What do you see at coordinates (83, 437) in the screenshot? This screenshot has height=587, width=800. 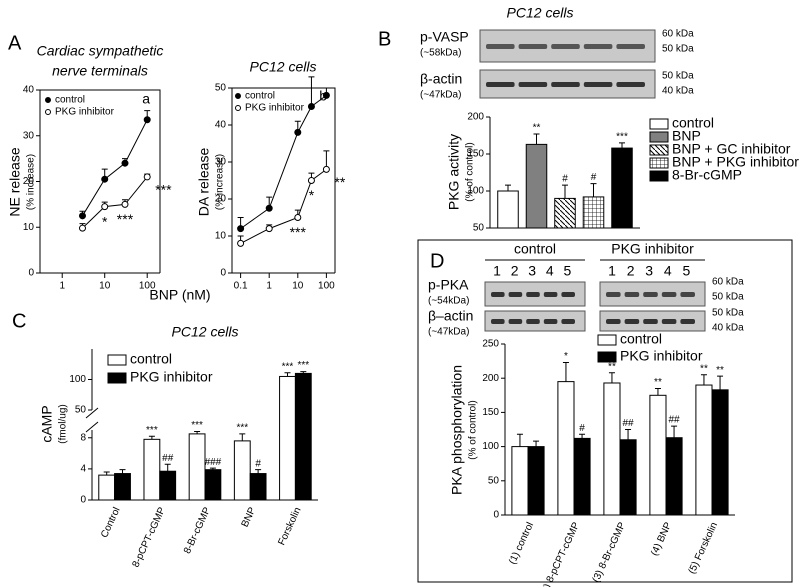 I see `y-tick-label: 8` at bounding box center [83, 437].